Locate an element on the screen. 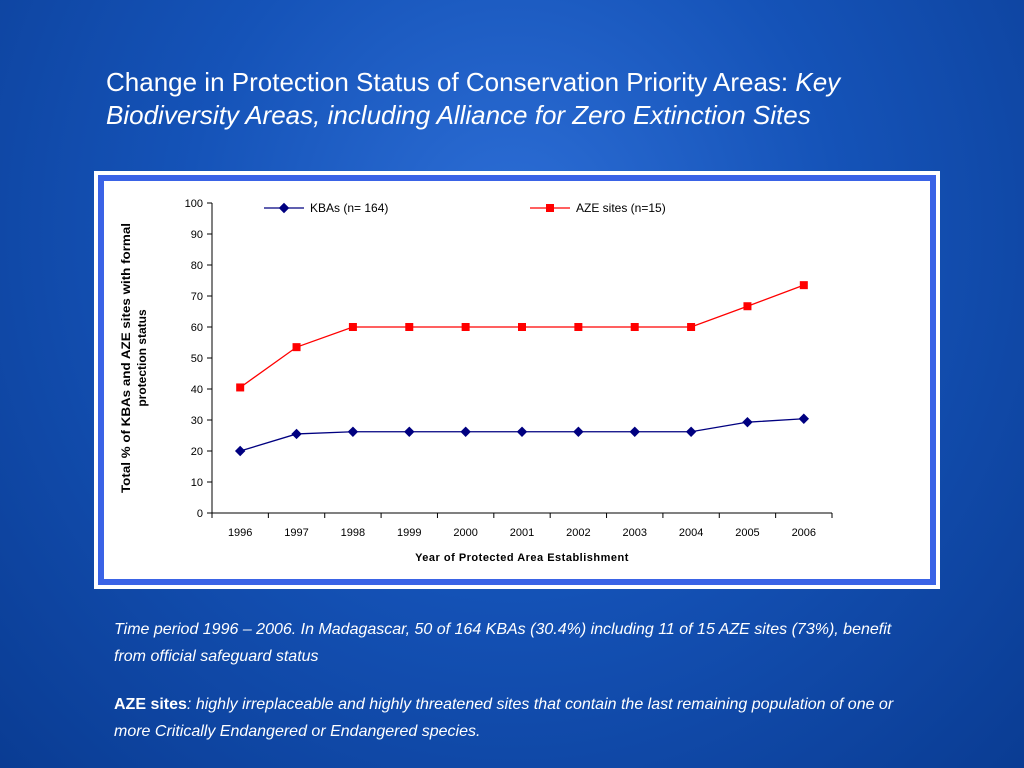 The width and height of the screenshot is (1024, 768). x-tick-label: 1996 is located at coordinates (240, 533).